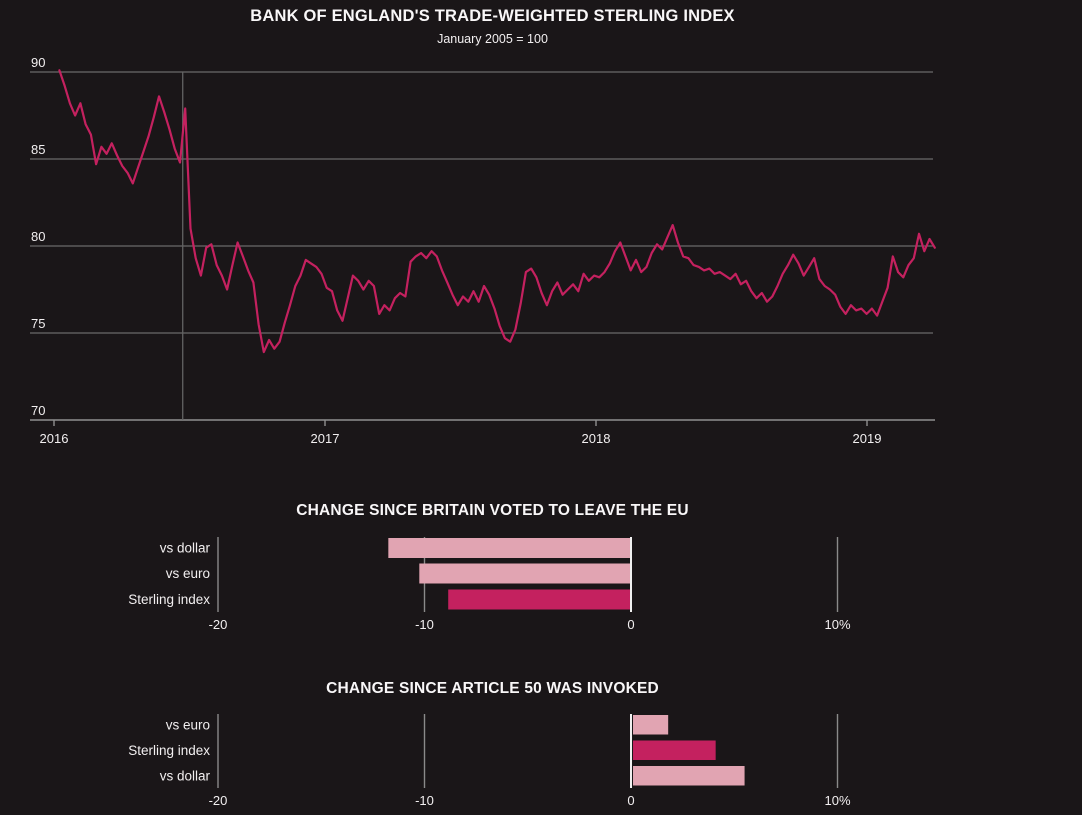  What do you see at coordinates (325, 438) in the screenshot?
I see `x-axis-label-2017: 2017` at bounding box center [325, 438].